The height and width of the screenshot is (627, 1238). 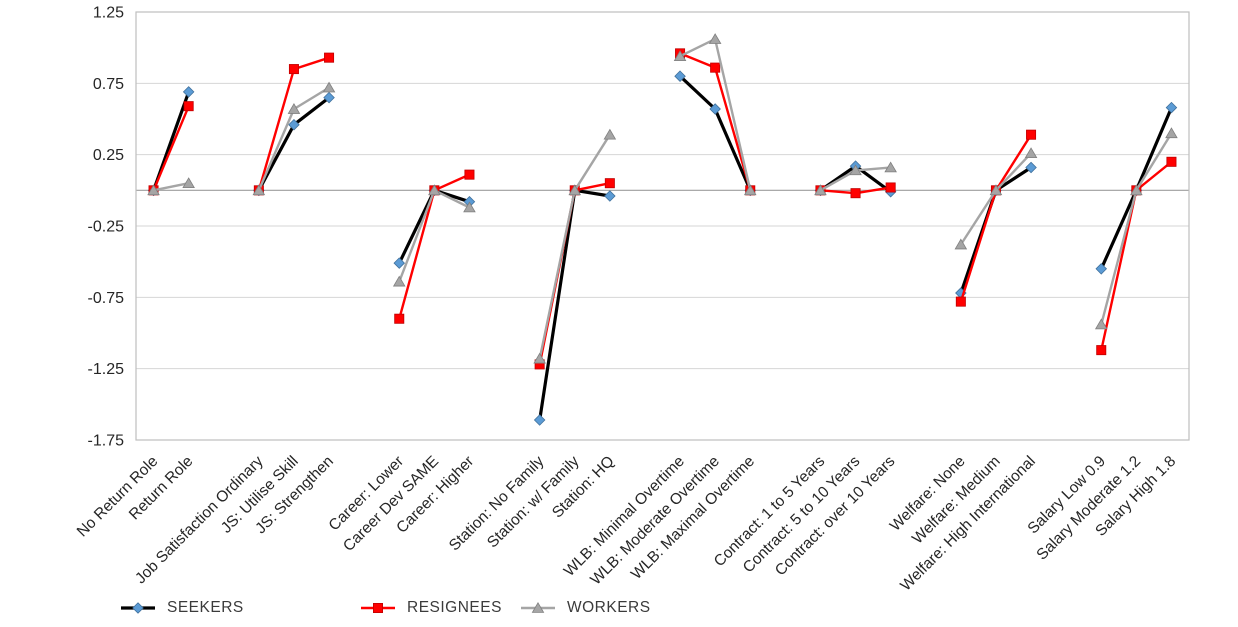 I want to click on y-tick-label: -1.75, so click(x=106, y=441).